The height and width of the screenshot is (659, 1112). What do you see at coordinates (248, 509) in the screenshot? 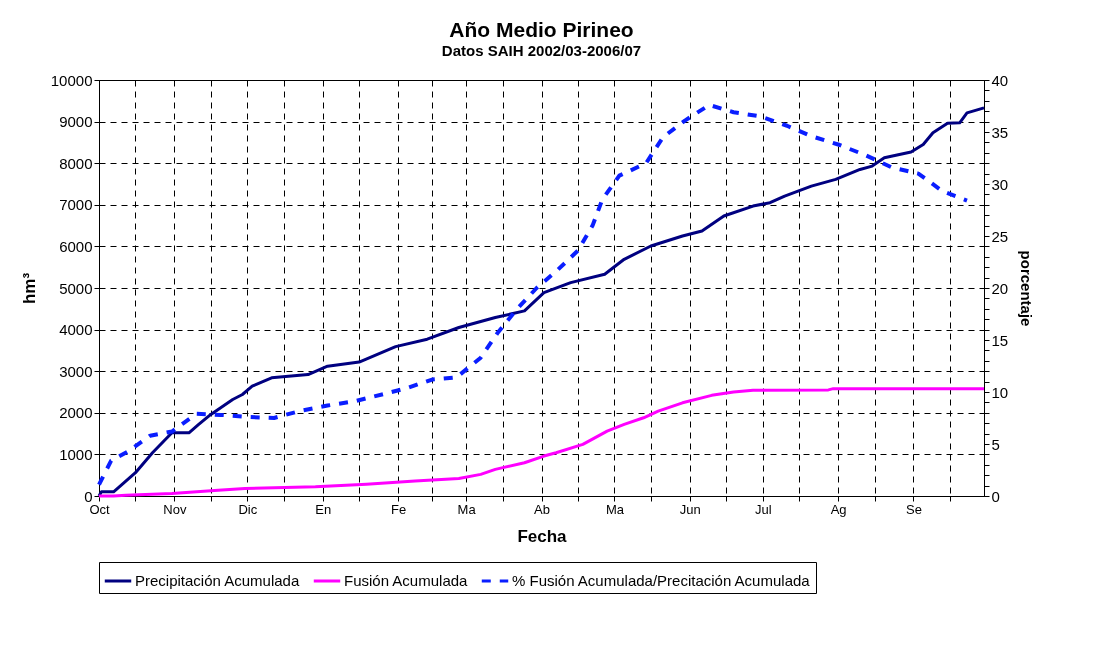
I see `x-tick-label: Dic` at bounding box center [248, 509].